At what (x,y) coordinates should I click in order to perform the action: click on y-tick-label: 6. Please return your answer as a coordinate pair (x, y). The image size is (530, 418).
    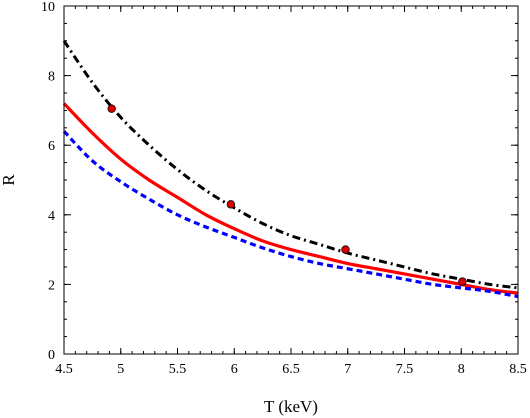
    Looking at the image, I should click on (51, 146).